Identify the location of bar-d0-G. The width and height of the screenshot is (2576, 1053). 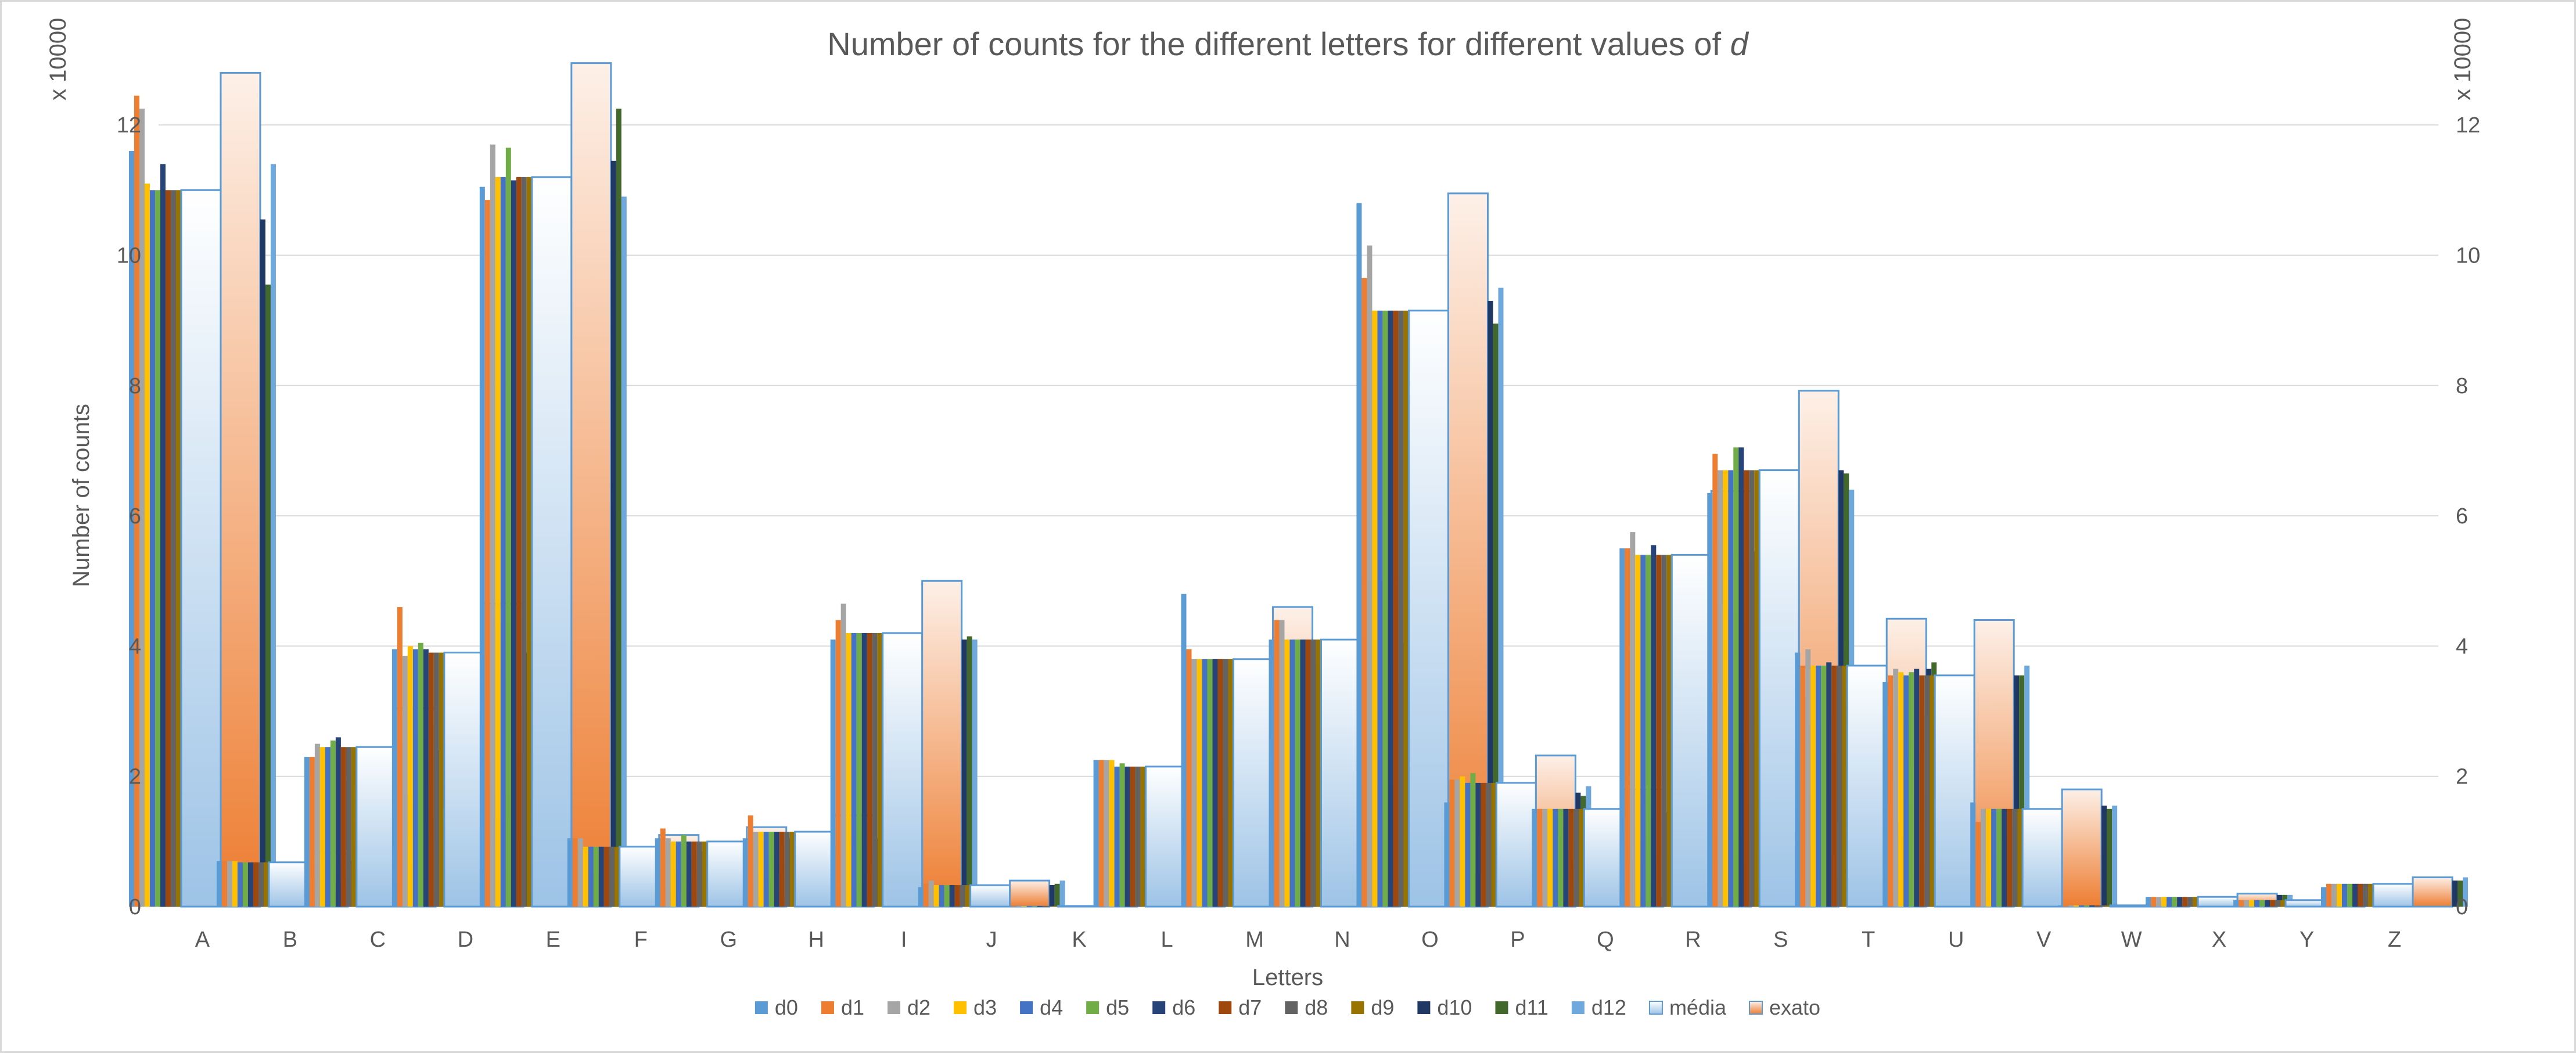
(657, 873).